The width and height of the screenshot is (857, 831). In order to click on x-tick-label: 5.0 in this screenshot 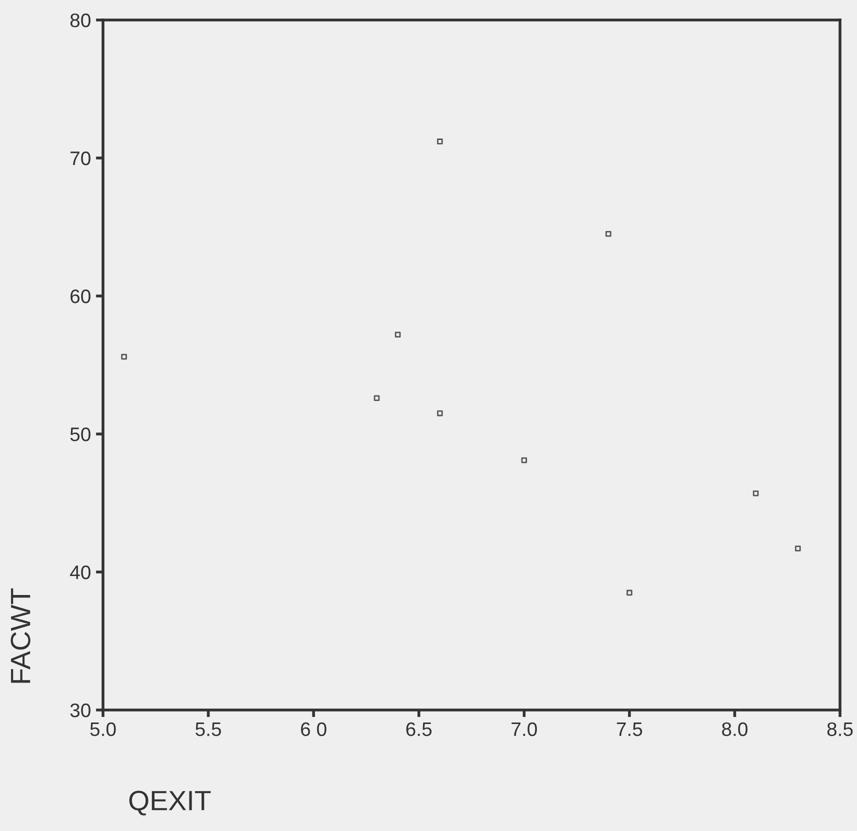, I will do `click(103, 729)`.